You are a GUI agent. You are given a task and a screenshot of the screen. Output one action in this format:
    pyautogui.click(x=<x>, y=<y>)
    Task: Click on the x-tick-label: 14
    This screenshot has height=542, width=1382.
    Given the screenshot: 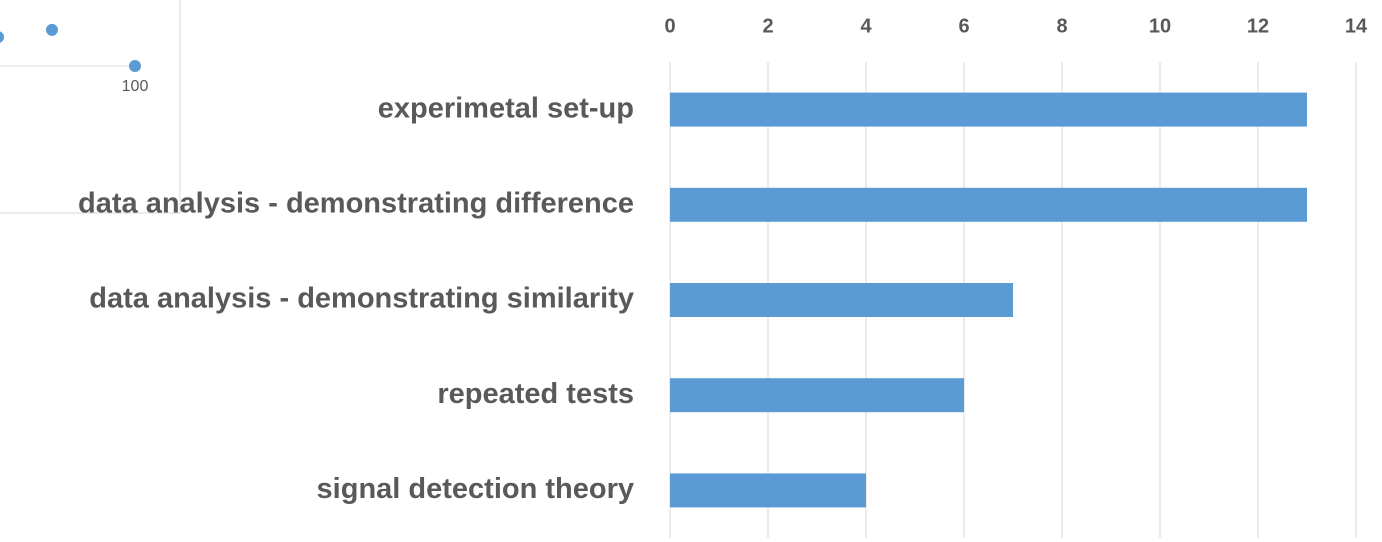 What is the action you would take?
    pyautogui.click(x=1356, y=26)
    